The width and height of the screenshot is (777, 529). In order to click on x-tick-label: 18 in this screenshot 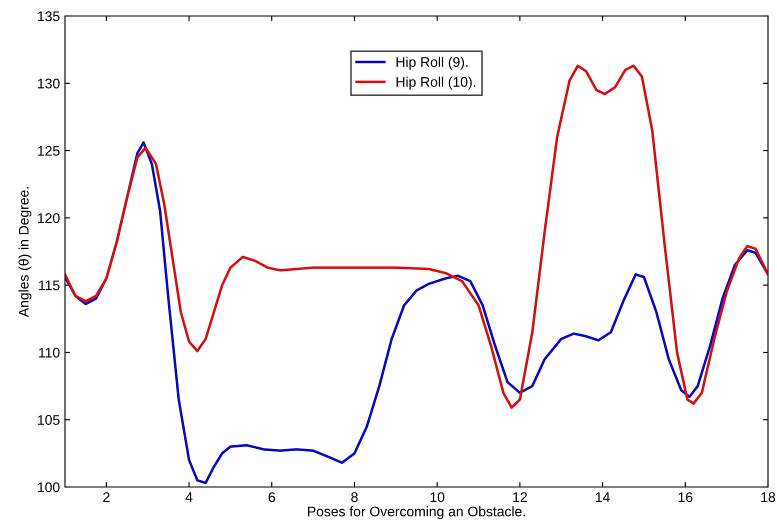, I will do `click(768, 497)`.